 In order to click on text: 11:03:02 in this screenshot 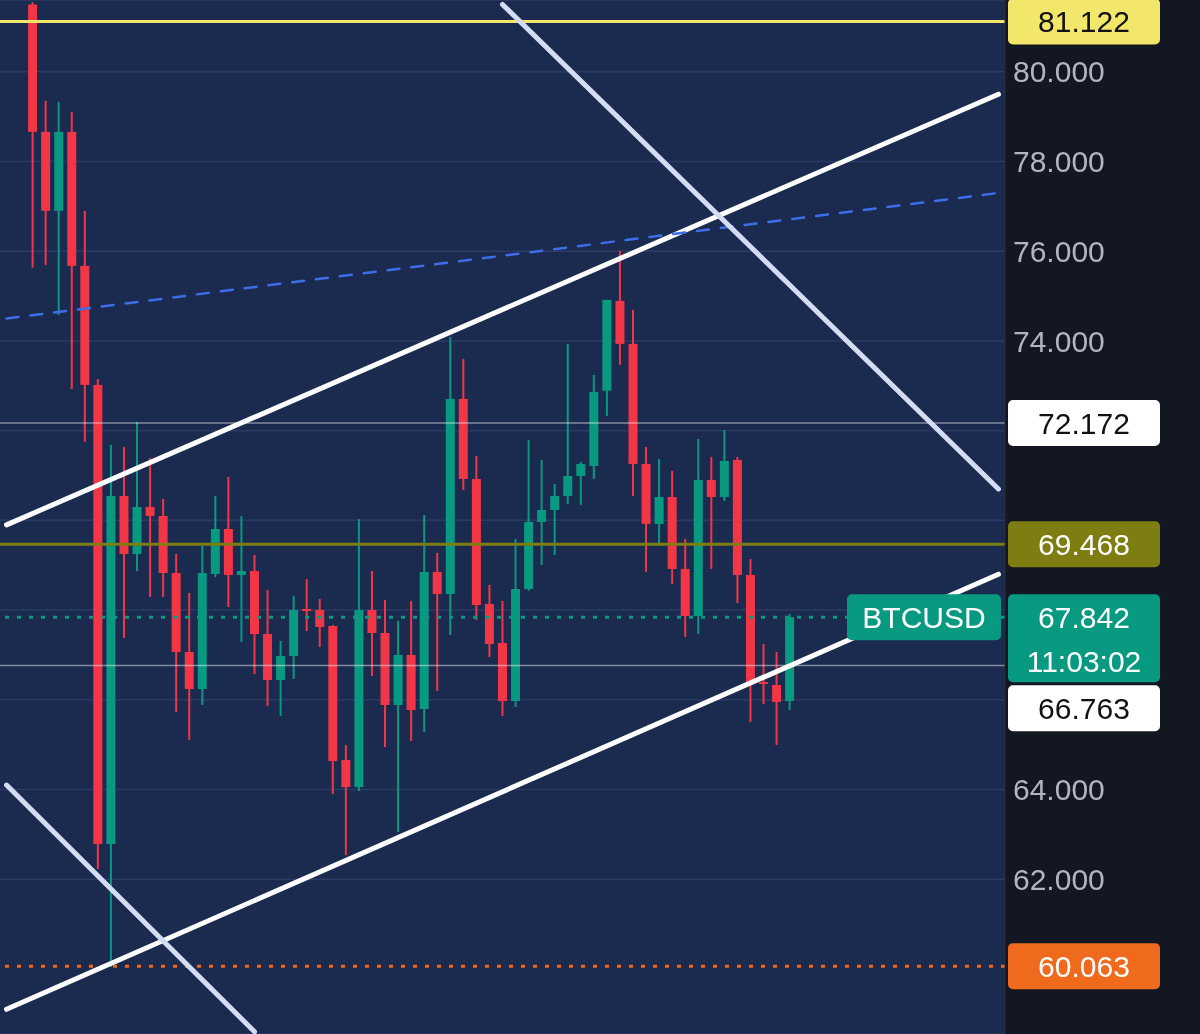, I will do `click(1084, 662)`.